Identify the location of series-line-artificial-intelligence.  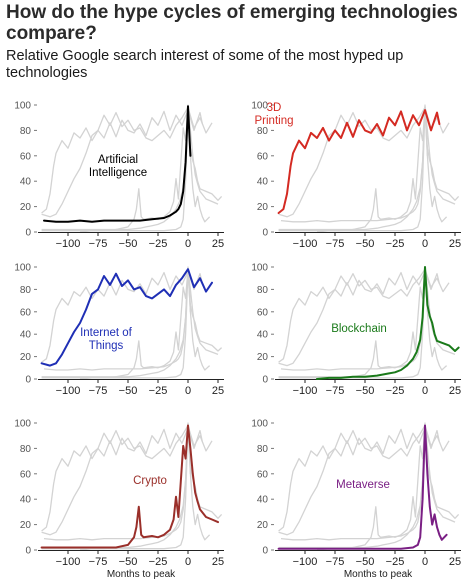
(117, 164).